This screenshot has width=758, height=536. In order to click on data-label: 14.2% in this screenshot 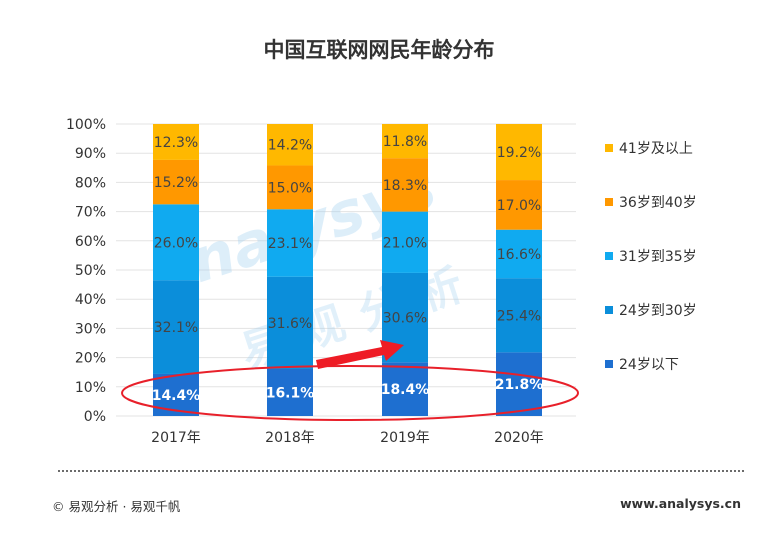, I will do `click(290, 146)`.